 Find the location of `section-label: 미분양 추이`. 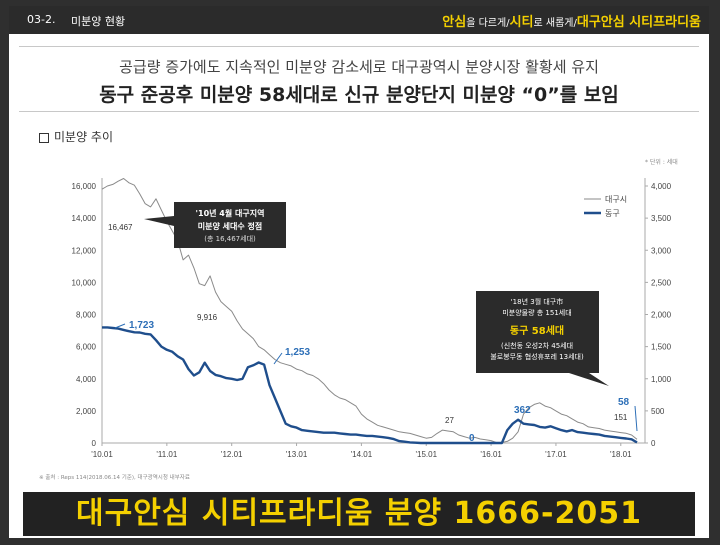

section-label: 미분양 추이 is located at coordinates (76, 136).